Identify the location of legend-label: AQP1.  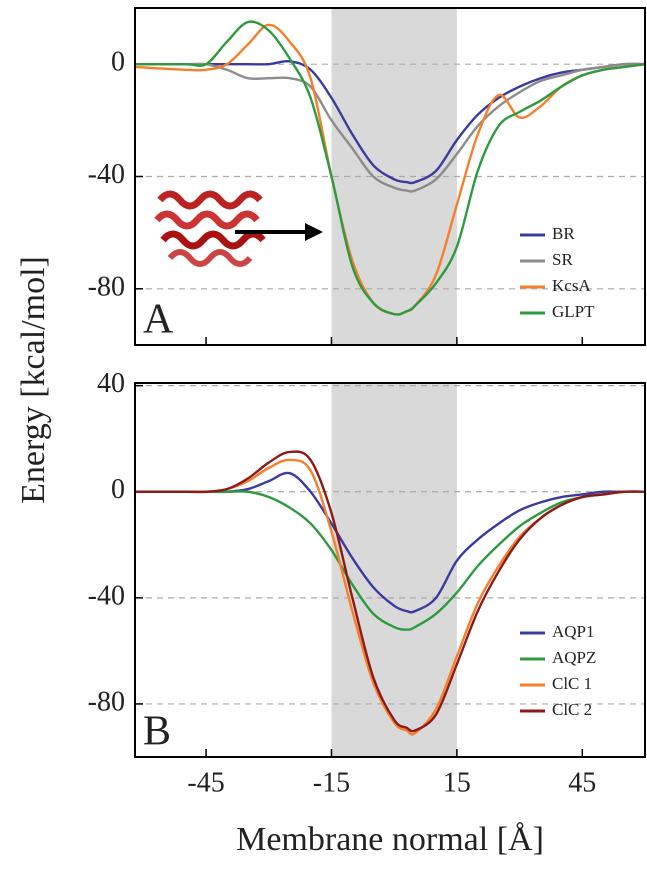
(573, 631).